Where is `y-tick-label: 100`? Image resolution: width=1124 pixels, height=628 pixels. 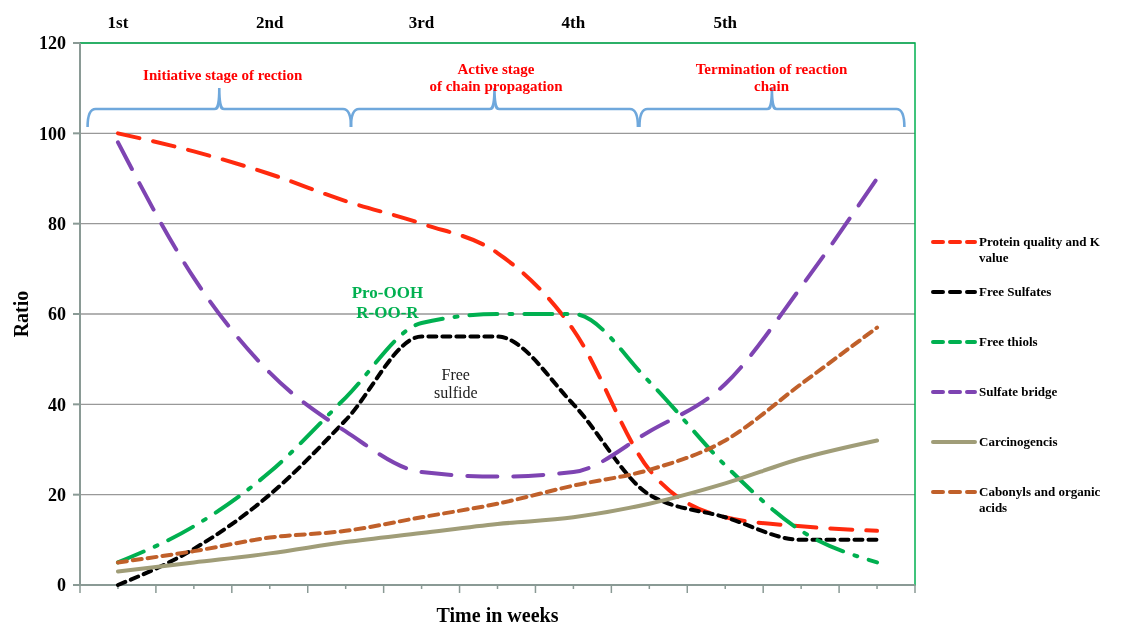
y-tick-label: 100 is located at coordinates (52, 133).